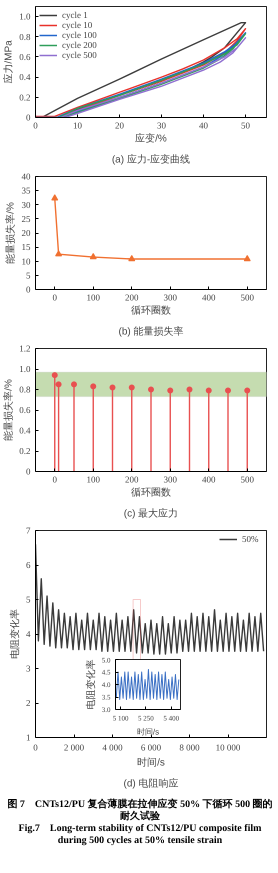 Image resolution: width=278 pixels, height=873 pixels. I want to click on y-tick-label: 25, so click(26, 219).